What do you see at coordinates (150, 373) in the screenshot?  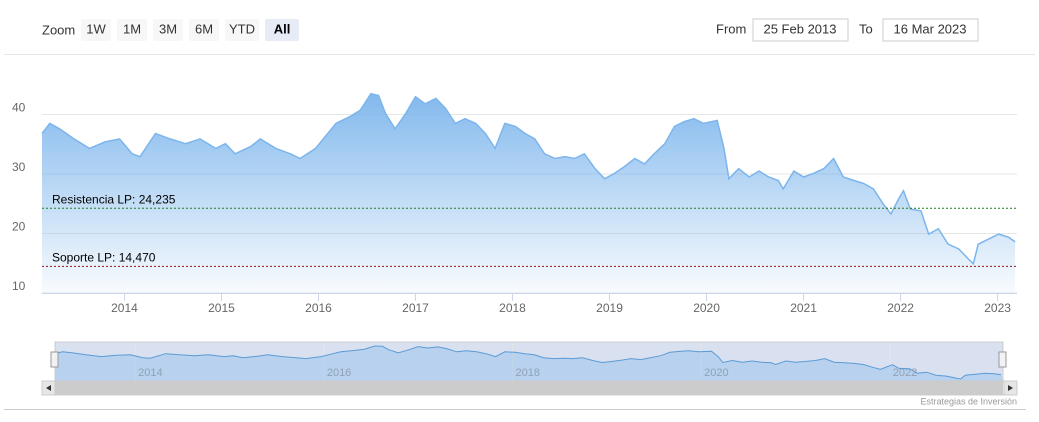 I see `navigator-tick-label: 2014` at bounding box center [150, 373].